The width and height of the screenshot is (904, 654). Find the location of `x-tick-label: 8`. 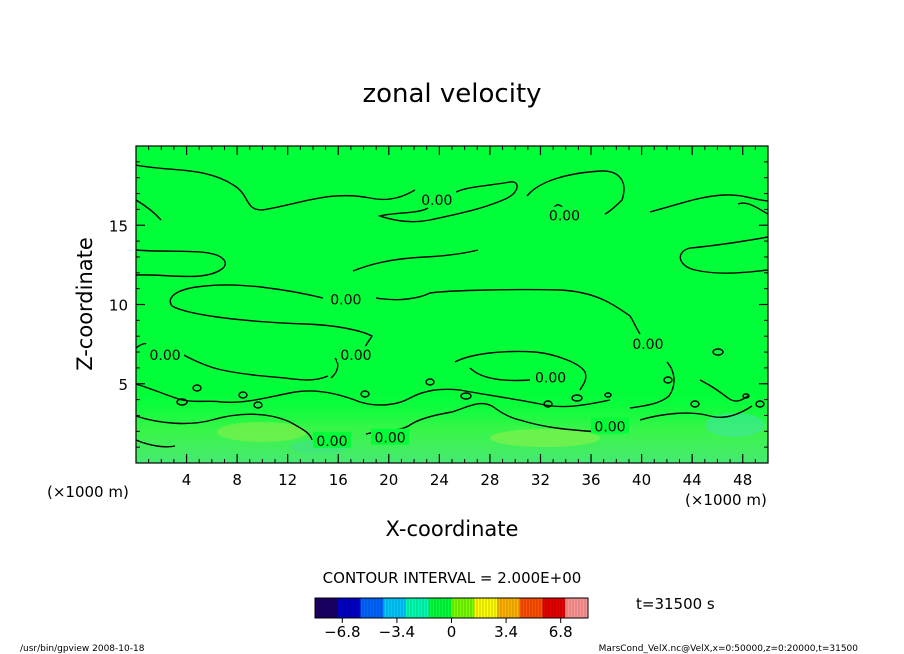

x-tick-label: 8 is located at coordinates (237, 480).